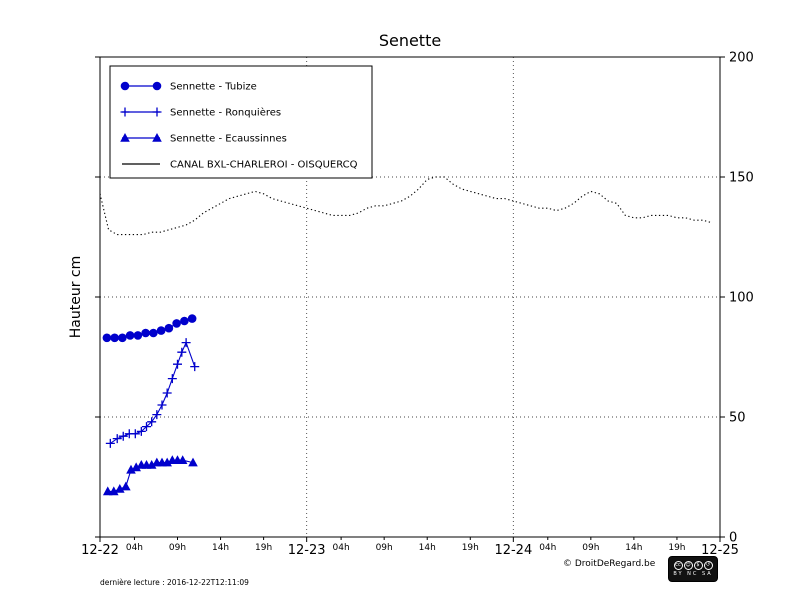  What do you see at coordinates (688, 565) in the screenshot?
I see `attribution-icon: ☺` at bounding box center [688, 565].